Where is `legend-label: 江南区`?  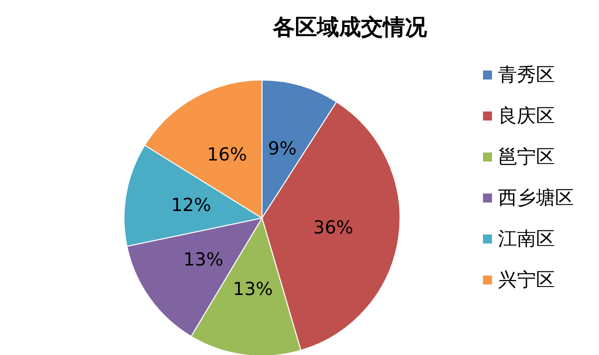
legend-label: 江南区 is located at coordinates (526, 239).